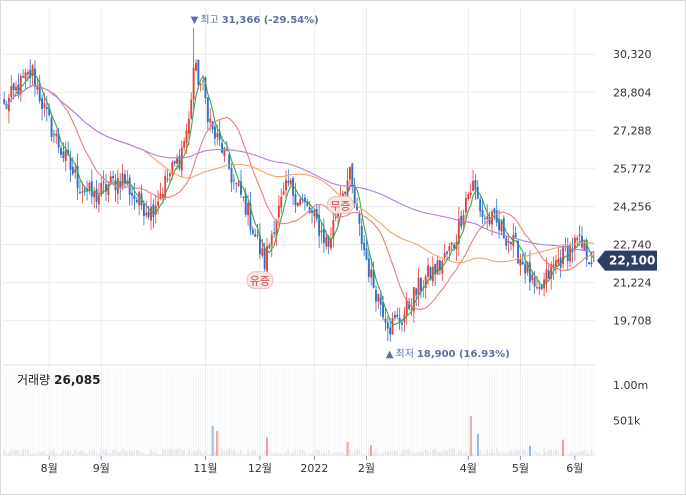 The image size is (686, 496). Describe the element at coordinates (205, 468) in the screenshot. I see `time-tick-label: 11월` at that location.